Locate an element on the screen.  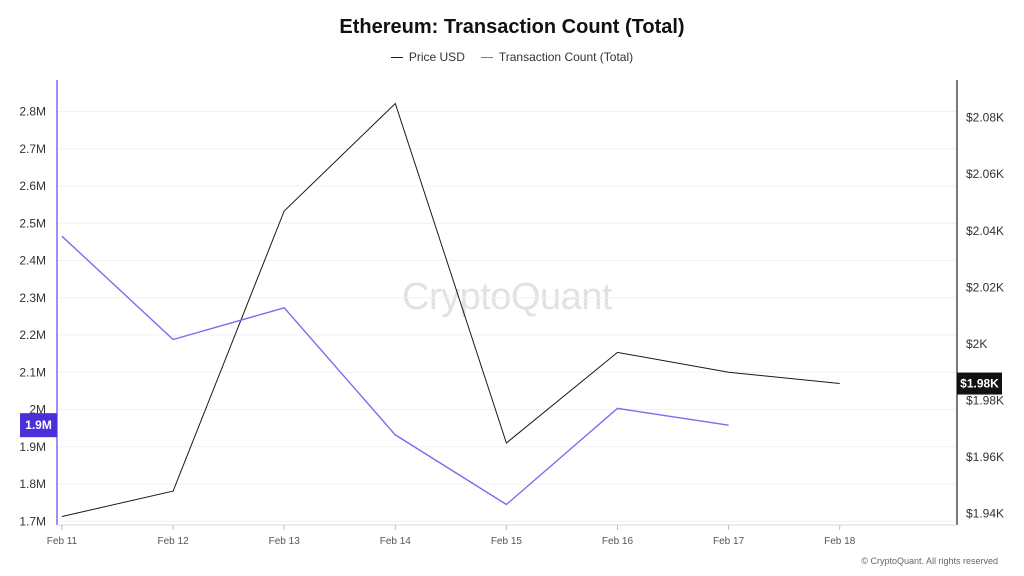
y-left-tick-label: 2.6M is located at coordinates (32, 186).